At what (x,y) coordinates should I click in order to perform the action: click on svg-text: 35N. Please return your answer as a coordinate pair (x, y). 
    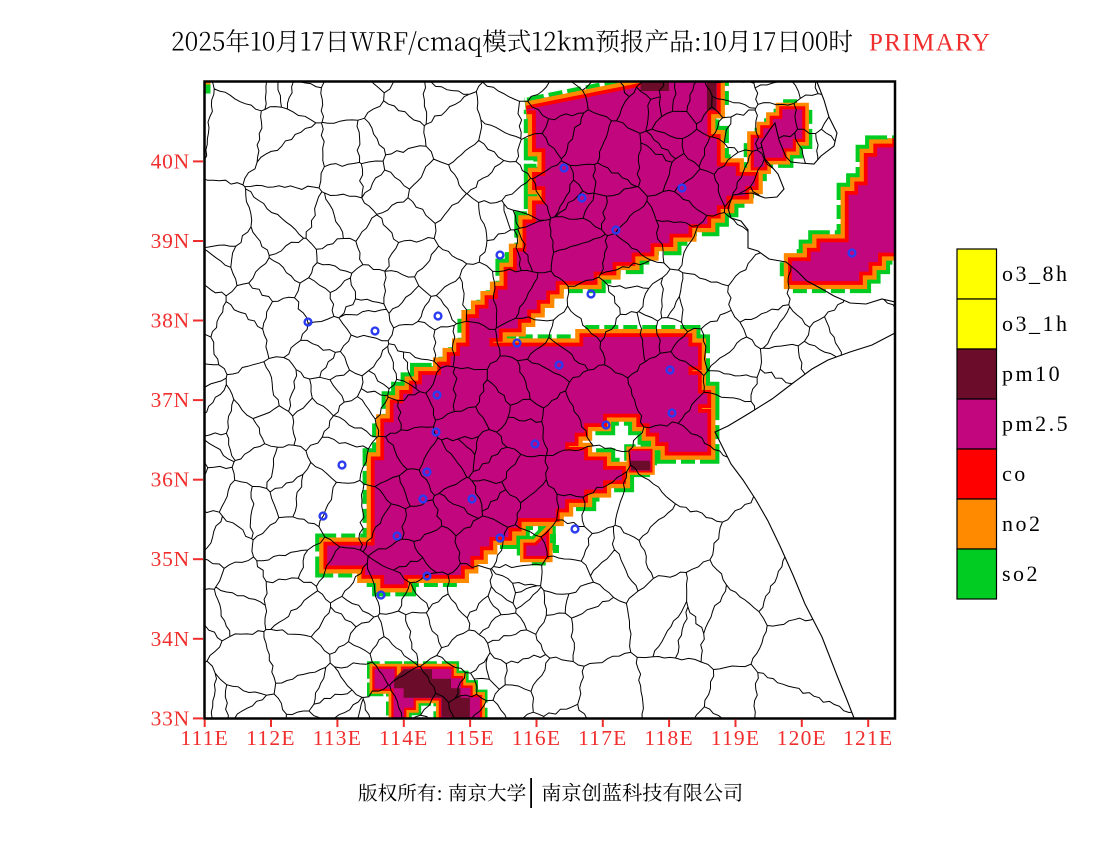
    Looking at the image, I should click on (170, 559).